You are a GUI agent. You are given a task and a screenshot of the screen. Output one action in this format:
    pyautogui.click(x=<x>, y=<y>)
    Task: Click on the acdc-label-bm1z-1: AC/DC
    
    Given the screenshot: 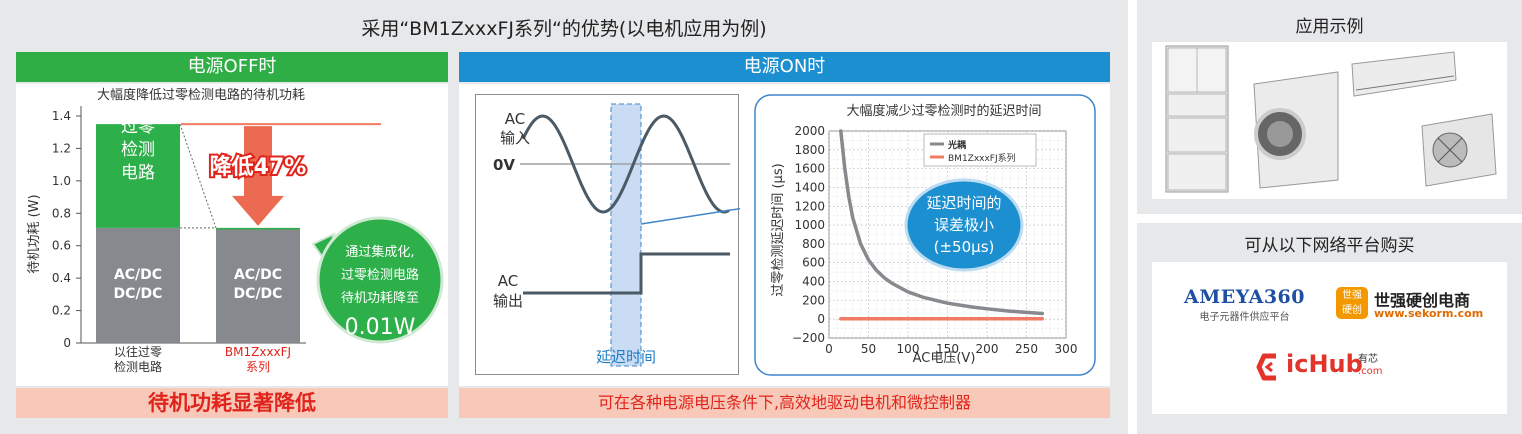 What is the action you would take?
    pyautogui.click(x=258, y=275)
    